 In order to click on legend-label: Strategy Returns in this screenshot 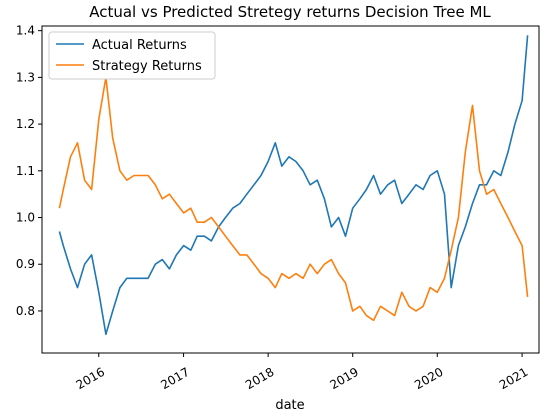, I will do `click(147, 66)`.